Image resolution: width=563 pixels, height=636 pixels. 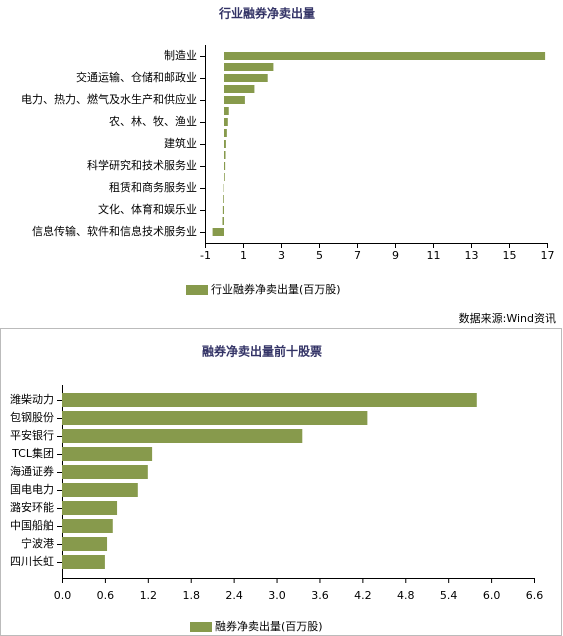 What do you see at coordinates (63, 595) in the screenshot?
I see `x-tick-label: 0.0` at bounding box center [63, 595].